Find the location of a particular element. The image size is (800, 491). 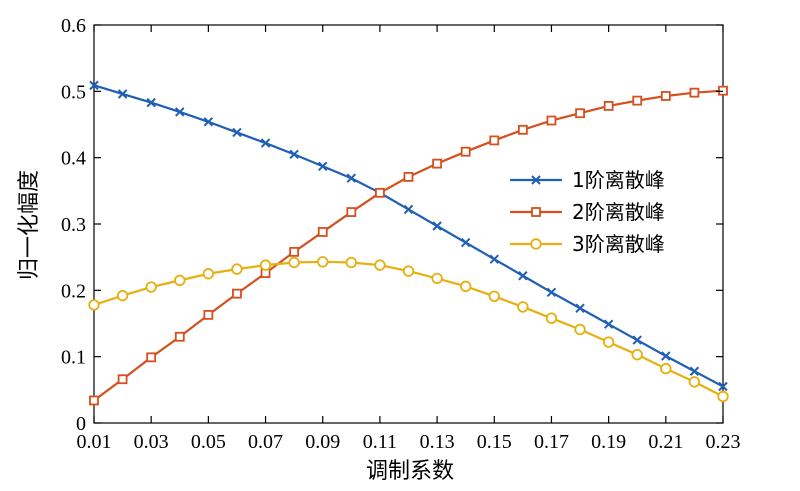

y-tick-label: 0.2 is located at coordinates (73, 291).